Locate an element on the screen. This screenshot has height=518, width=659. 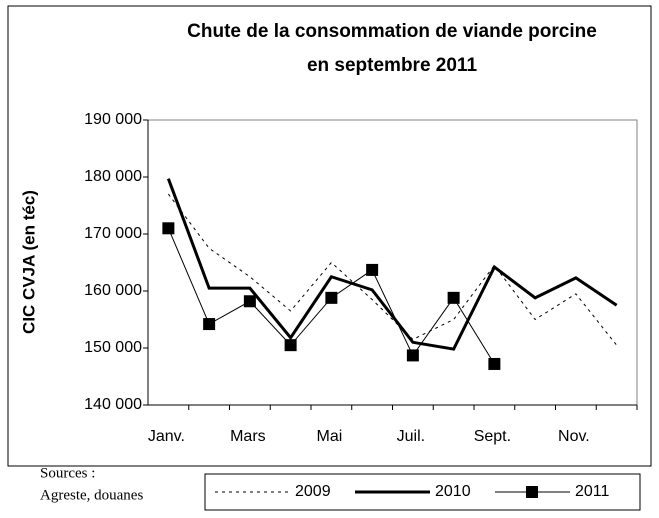
y-tick-label: 180 000 is located at coordinates (113, 176).